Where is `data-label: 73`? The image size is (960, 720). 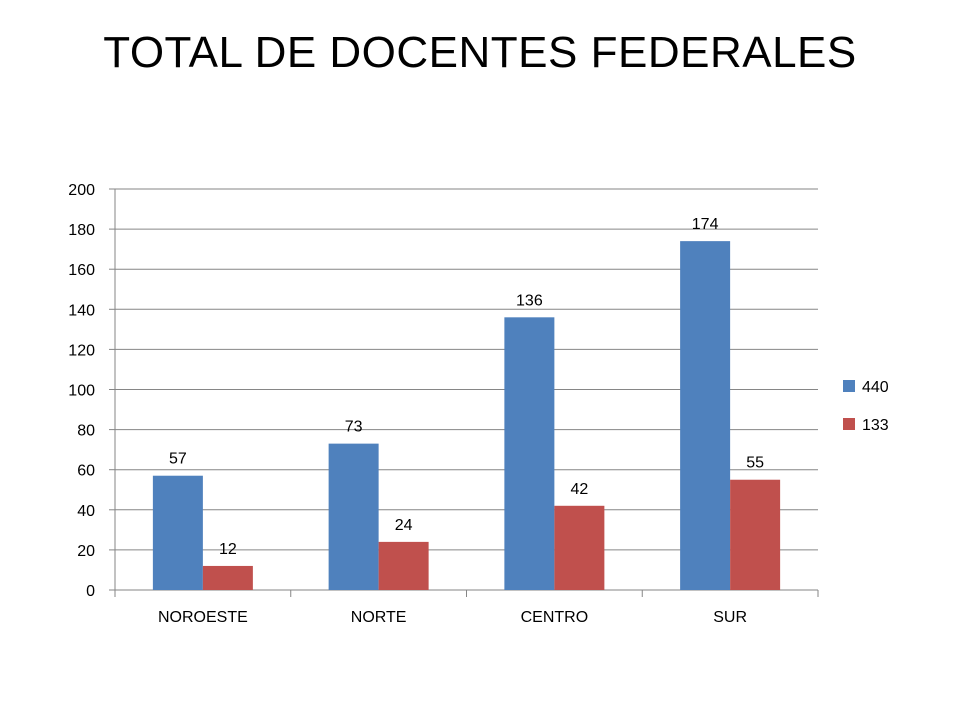
data-label: 73 is located at coordinates (354, 427).